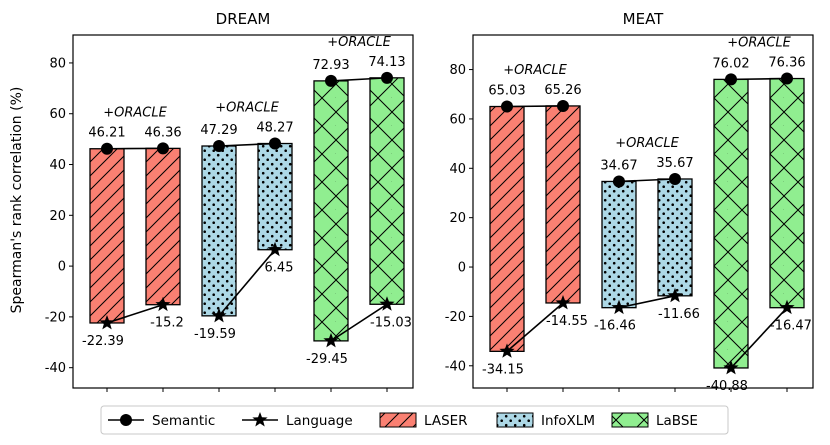 The image size is (830, 445). What do you see at coordinates (455, 366) in the screenshot?
I see `y-tick-label: -40` at bounding box center [455, 366].